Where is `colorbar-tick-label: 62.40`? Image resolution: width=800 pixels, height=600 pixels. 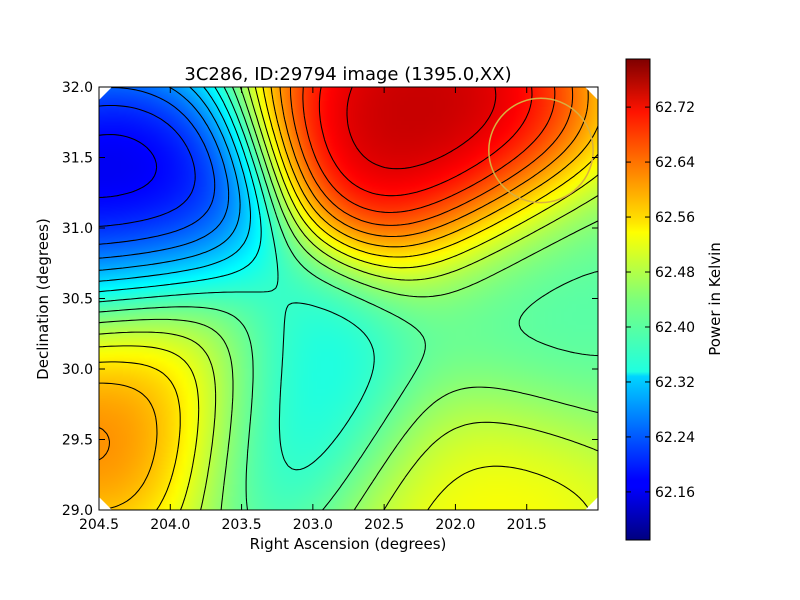 colorbar-tick-label: 62.40 is located at coordinates (675, 328).